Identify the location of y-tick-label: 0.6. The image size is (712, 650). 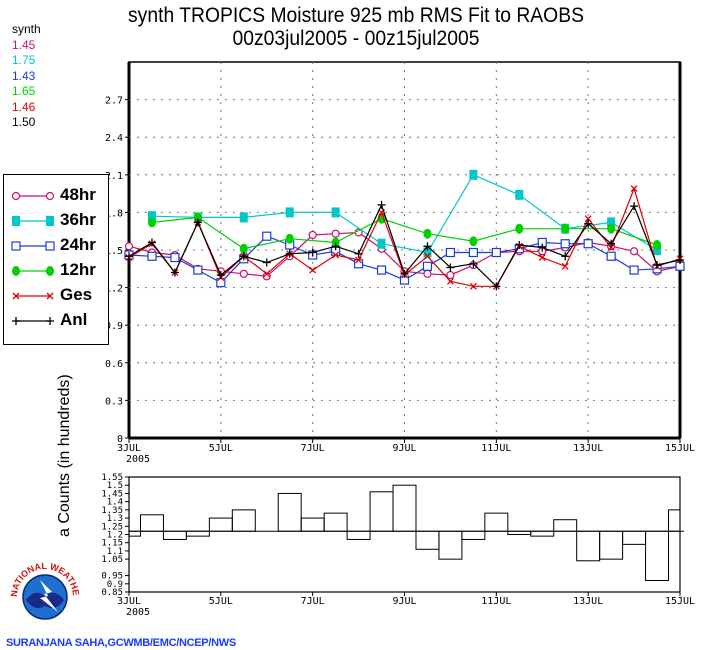
(114, 364).